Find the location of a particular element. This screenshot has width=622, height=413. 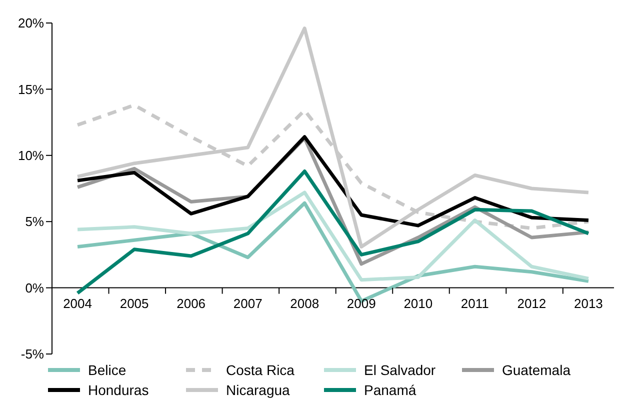

x-tick-label: 2013 is located at coordinates (588, 303).